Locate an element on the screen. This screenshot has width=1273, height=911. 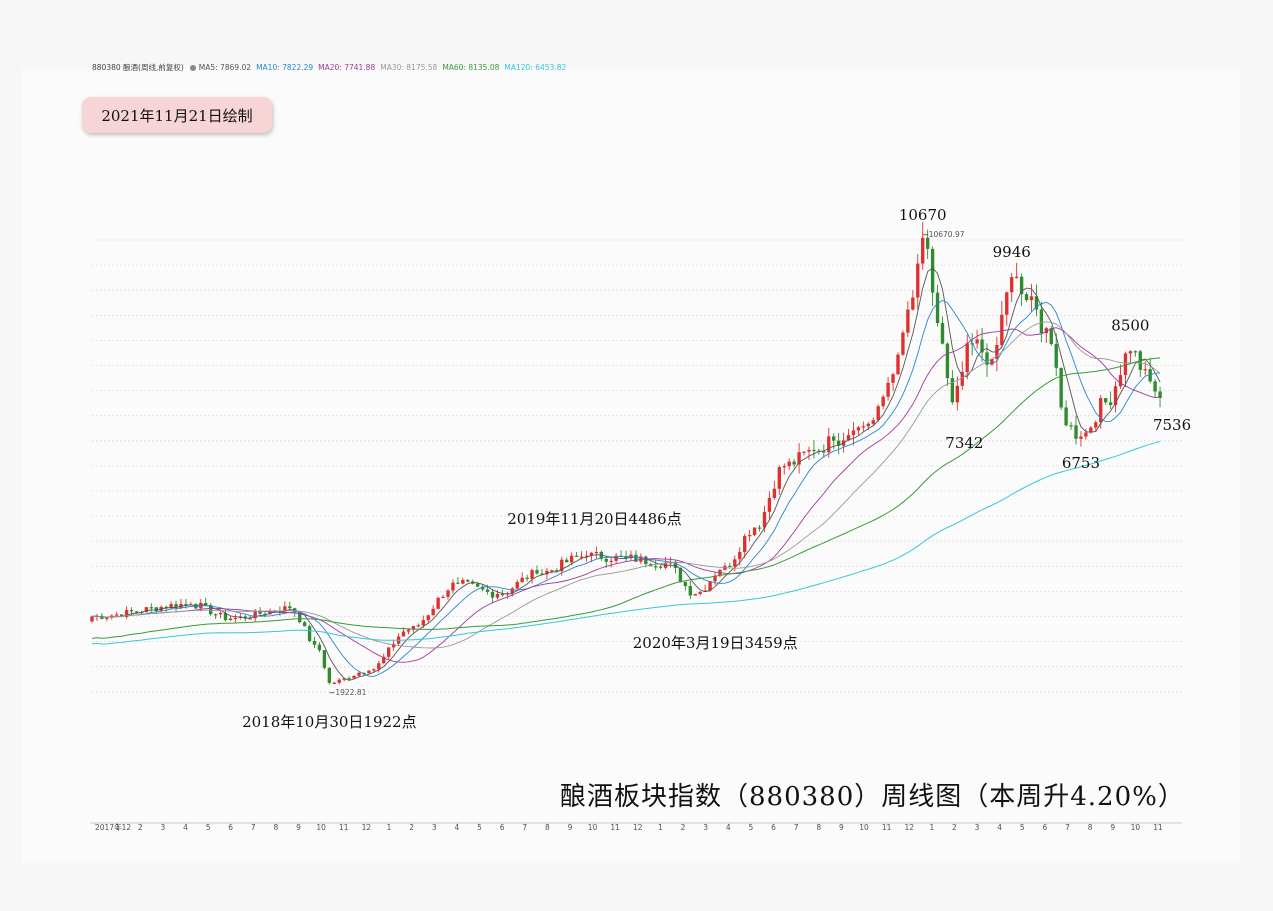
date-badge: 2021年11月21日绘制 is located at coordinates (177, 115).